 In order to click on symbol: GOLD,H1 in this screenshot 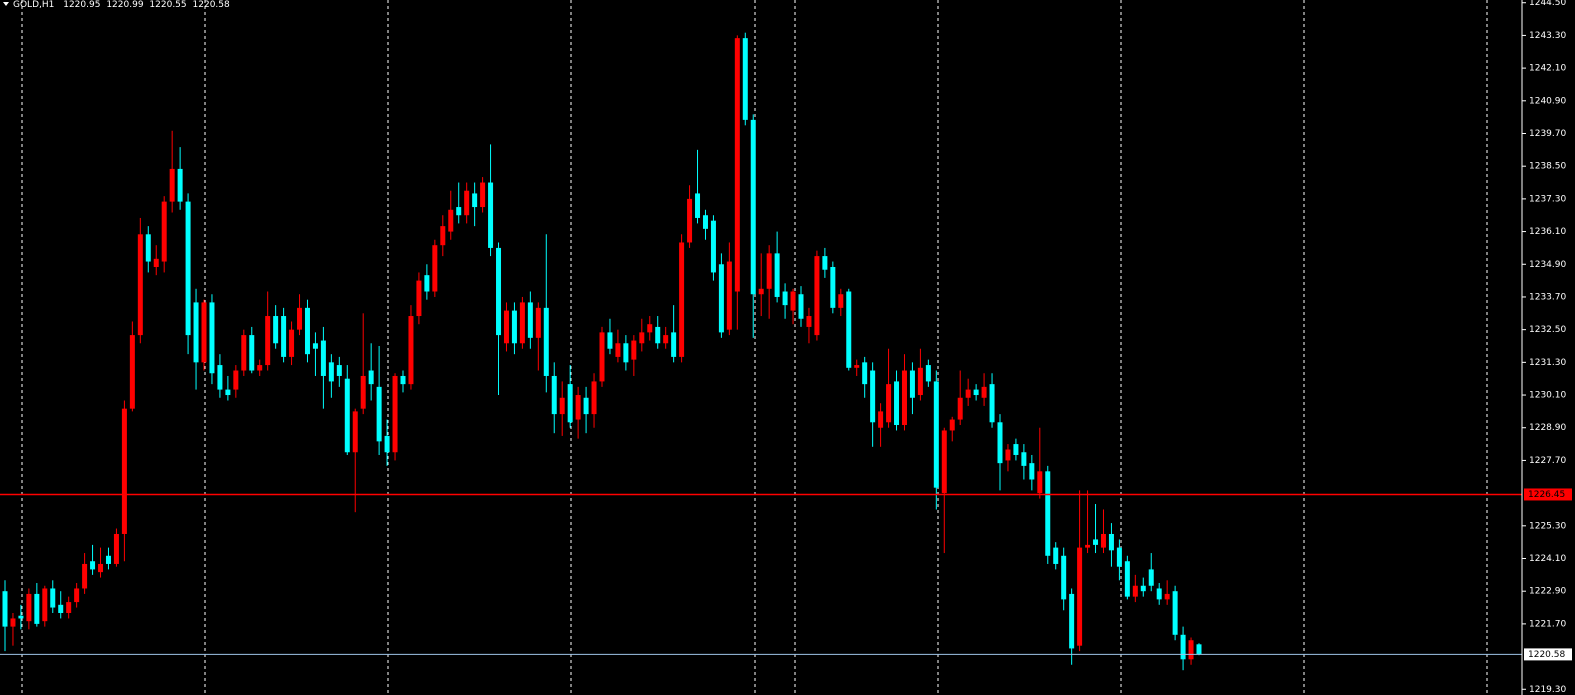, I will do `click(33, 5)`.